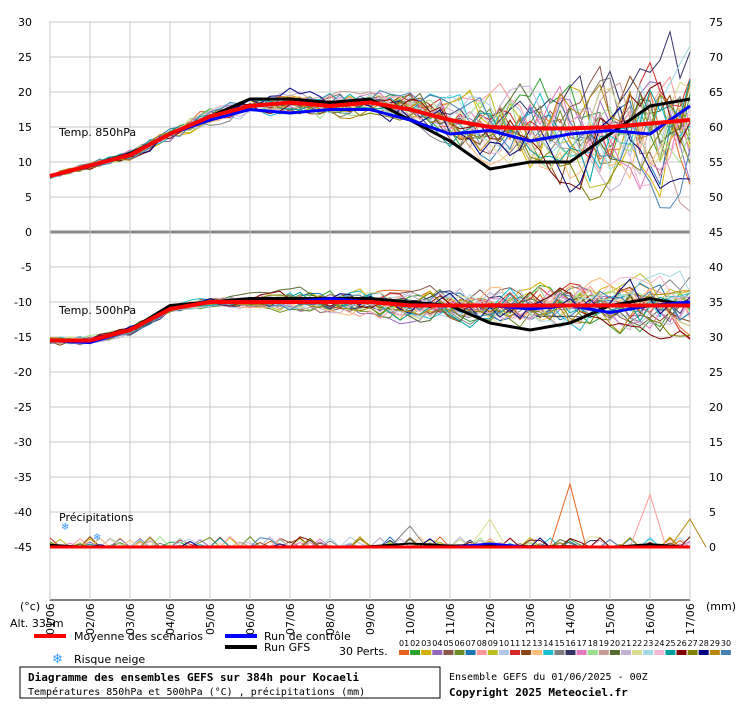 This screenshot has height=704, width=740. Describe the element at coordinates (712, 512) in the screenshot. I see `y-right-tick: 5` at that location.